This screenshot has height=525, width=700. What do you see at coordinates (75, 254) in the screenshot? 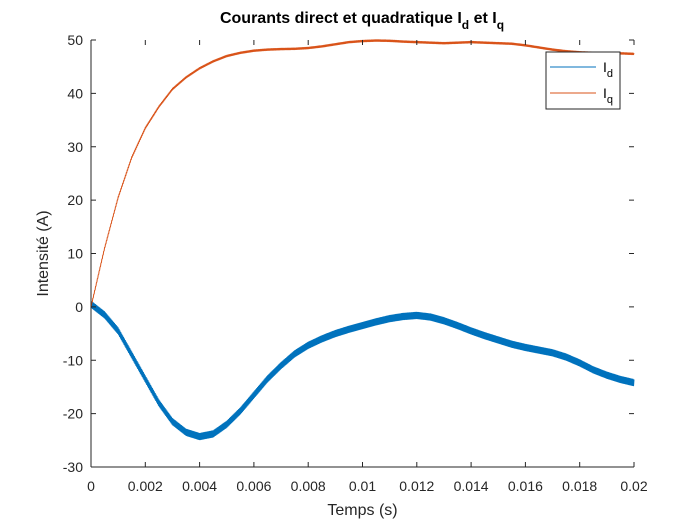
I see `y-tick-label: 10` at bounding box center [75, 254].